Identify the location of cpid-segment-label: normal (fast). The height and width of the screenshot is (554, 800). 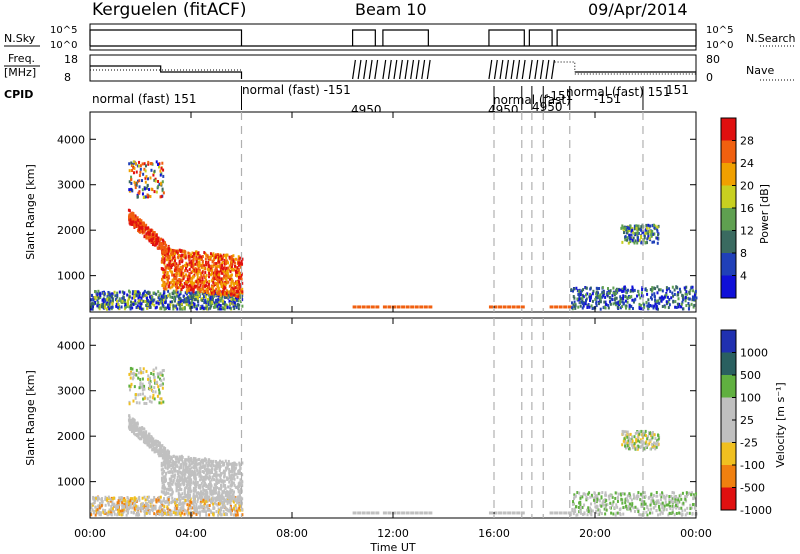
(532, 100).